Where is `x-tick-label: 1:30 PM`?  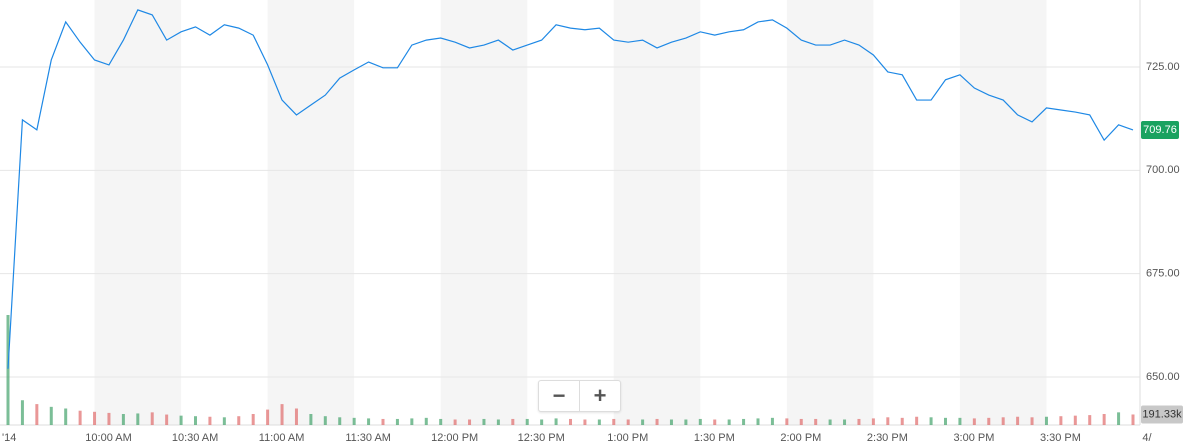
x-tick-label: 1:30 PM is located at coordinates (714, 438).